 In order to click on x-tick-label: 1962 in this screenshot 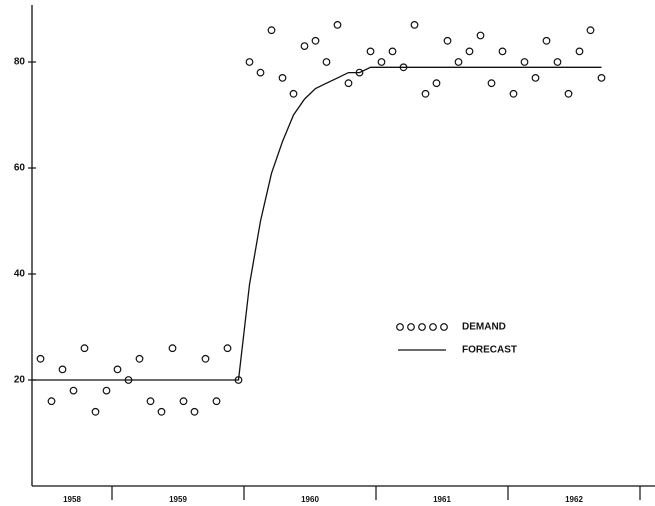, I will do `click(574, 499)`.